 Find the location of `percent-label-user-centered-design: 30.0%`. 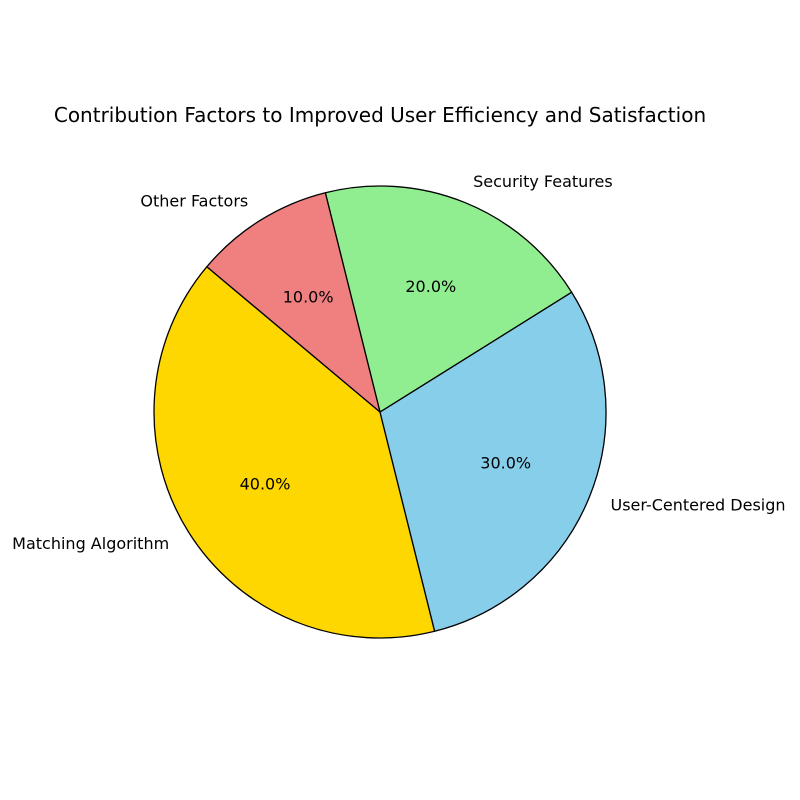

percent-label-user-centered-design: 30.0% is located at coordinates (505, 462).